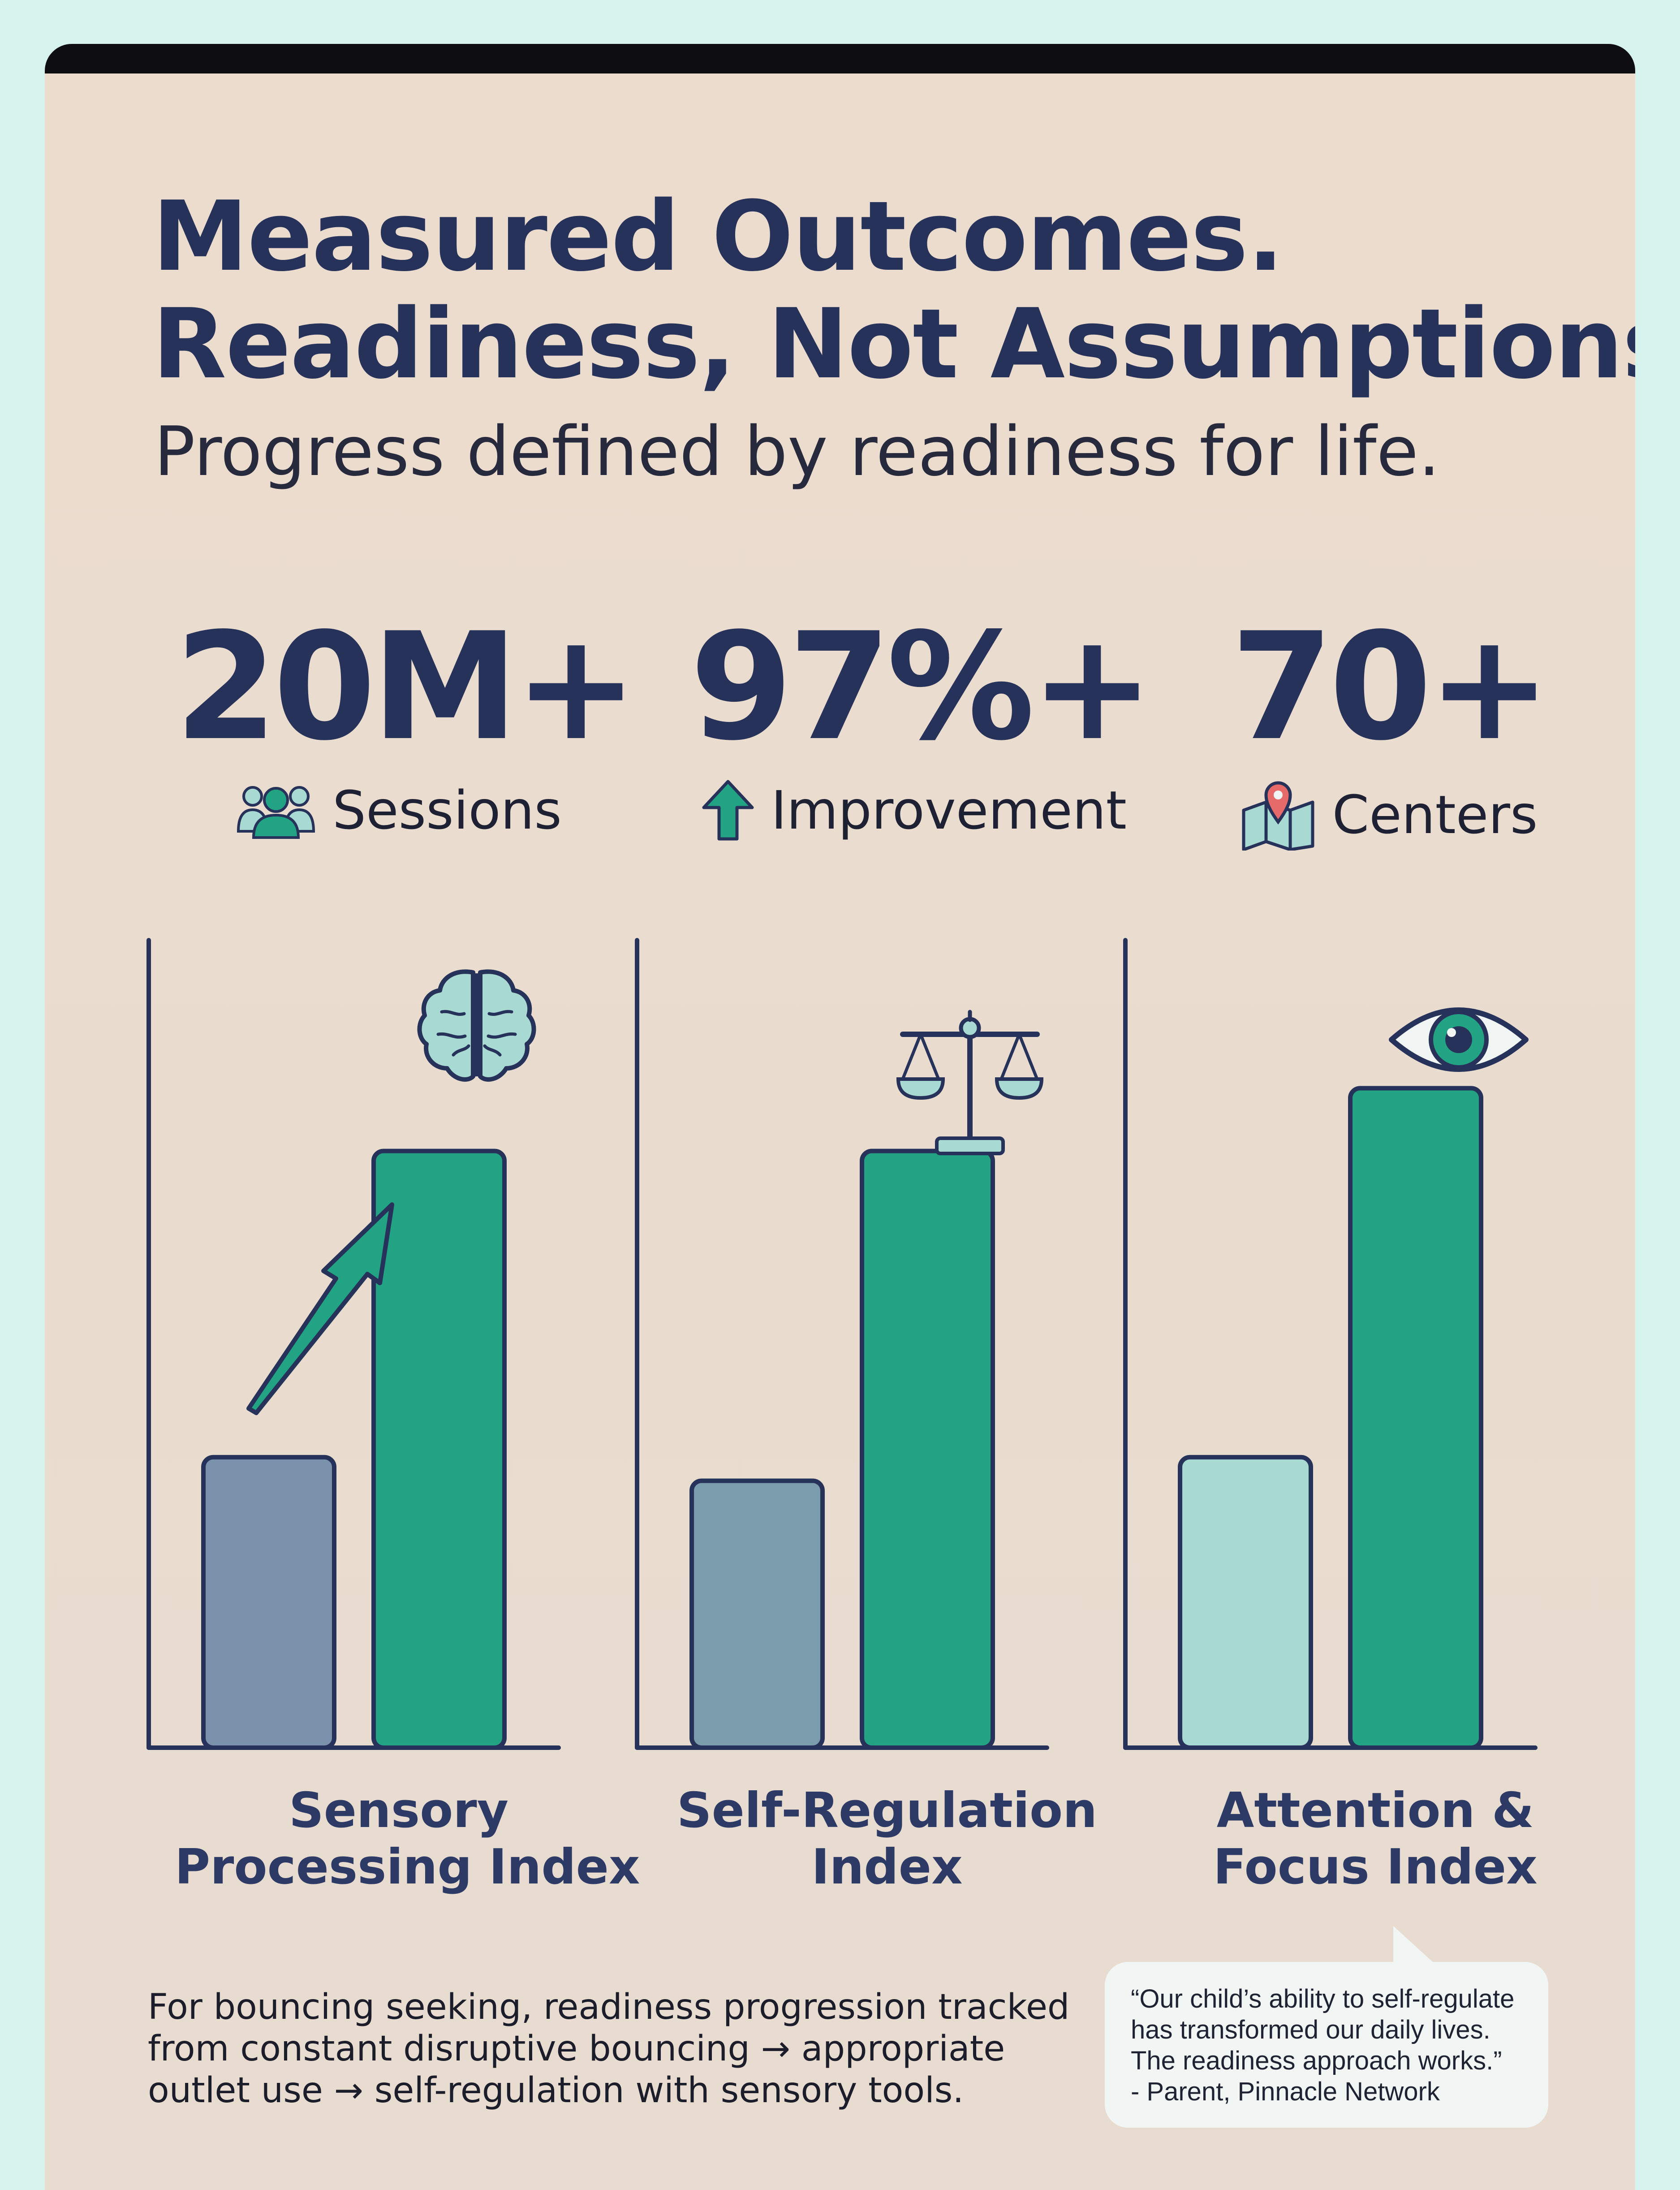 This screenshot has height=2190, width=1680. Describe the element at coordinates (922, 687) in the screenshot. I see `stat-improvement-value: 97%+` at that location.